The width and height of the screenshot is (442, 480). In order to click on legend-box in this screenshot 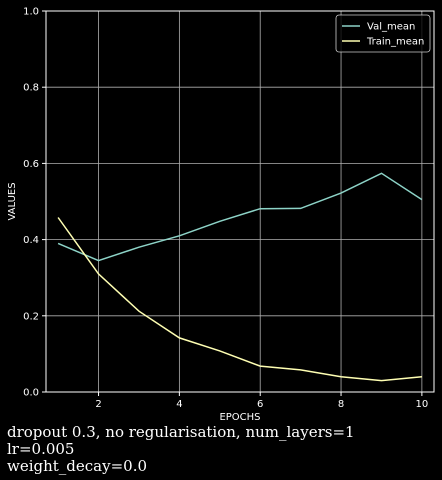, I will do `click(383, 33)`.